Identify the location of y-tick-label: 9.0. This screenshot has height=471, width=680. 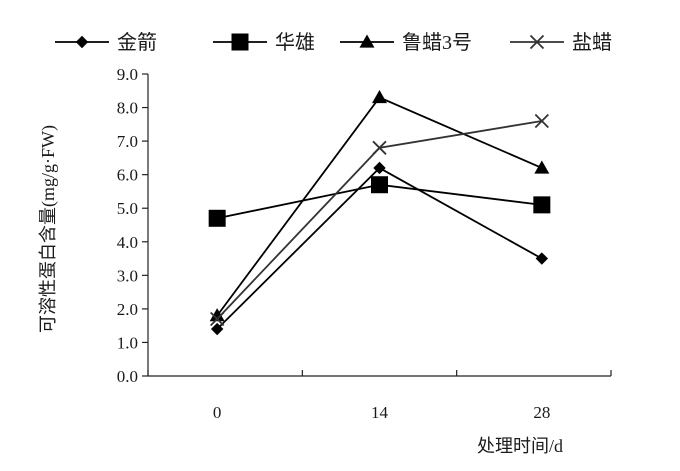
(127, 74).